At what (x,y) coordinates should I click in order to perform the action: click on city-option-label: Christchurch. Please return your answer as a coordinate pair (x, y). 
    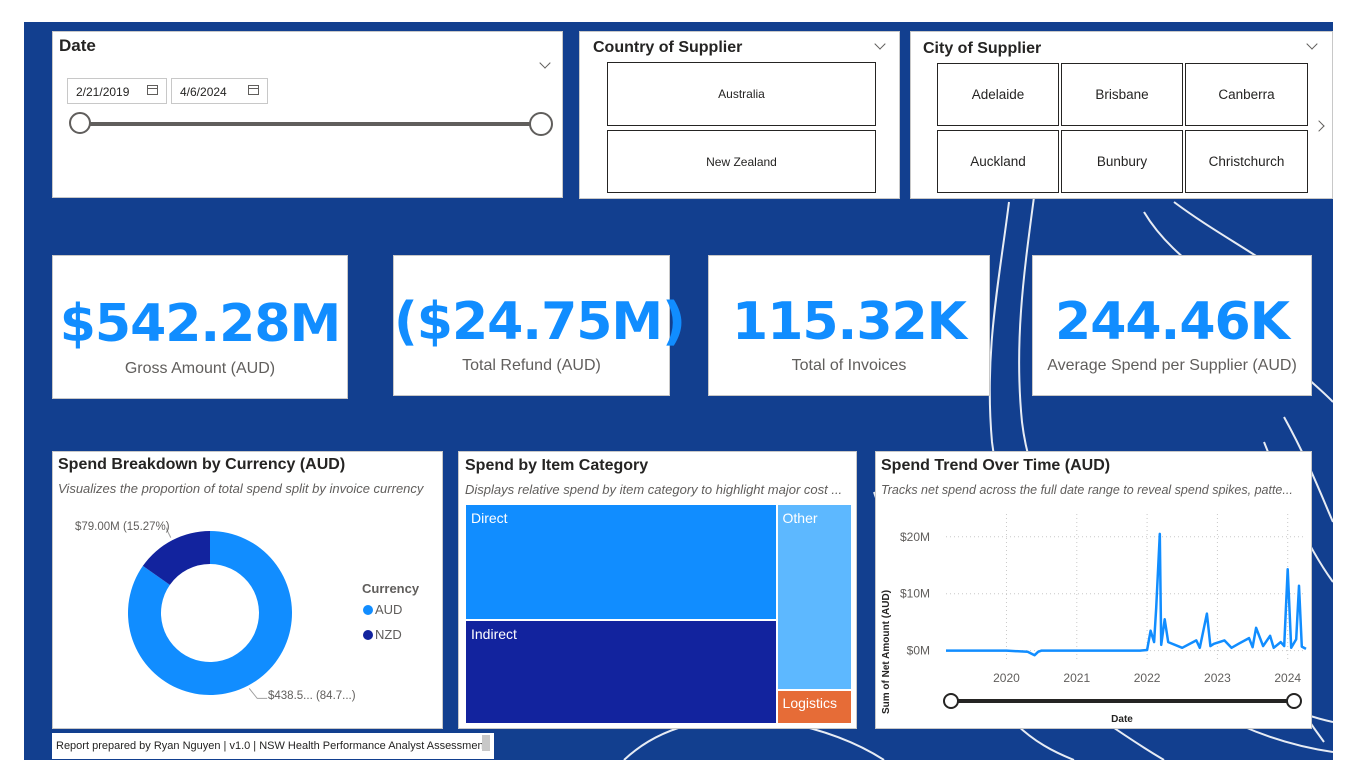
    Looking at the image, I should click on (1246, 161).